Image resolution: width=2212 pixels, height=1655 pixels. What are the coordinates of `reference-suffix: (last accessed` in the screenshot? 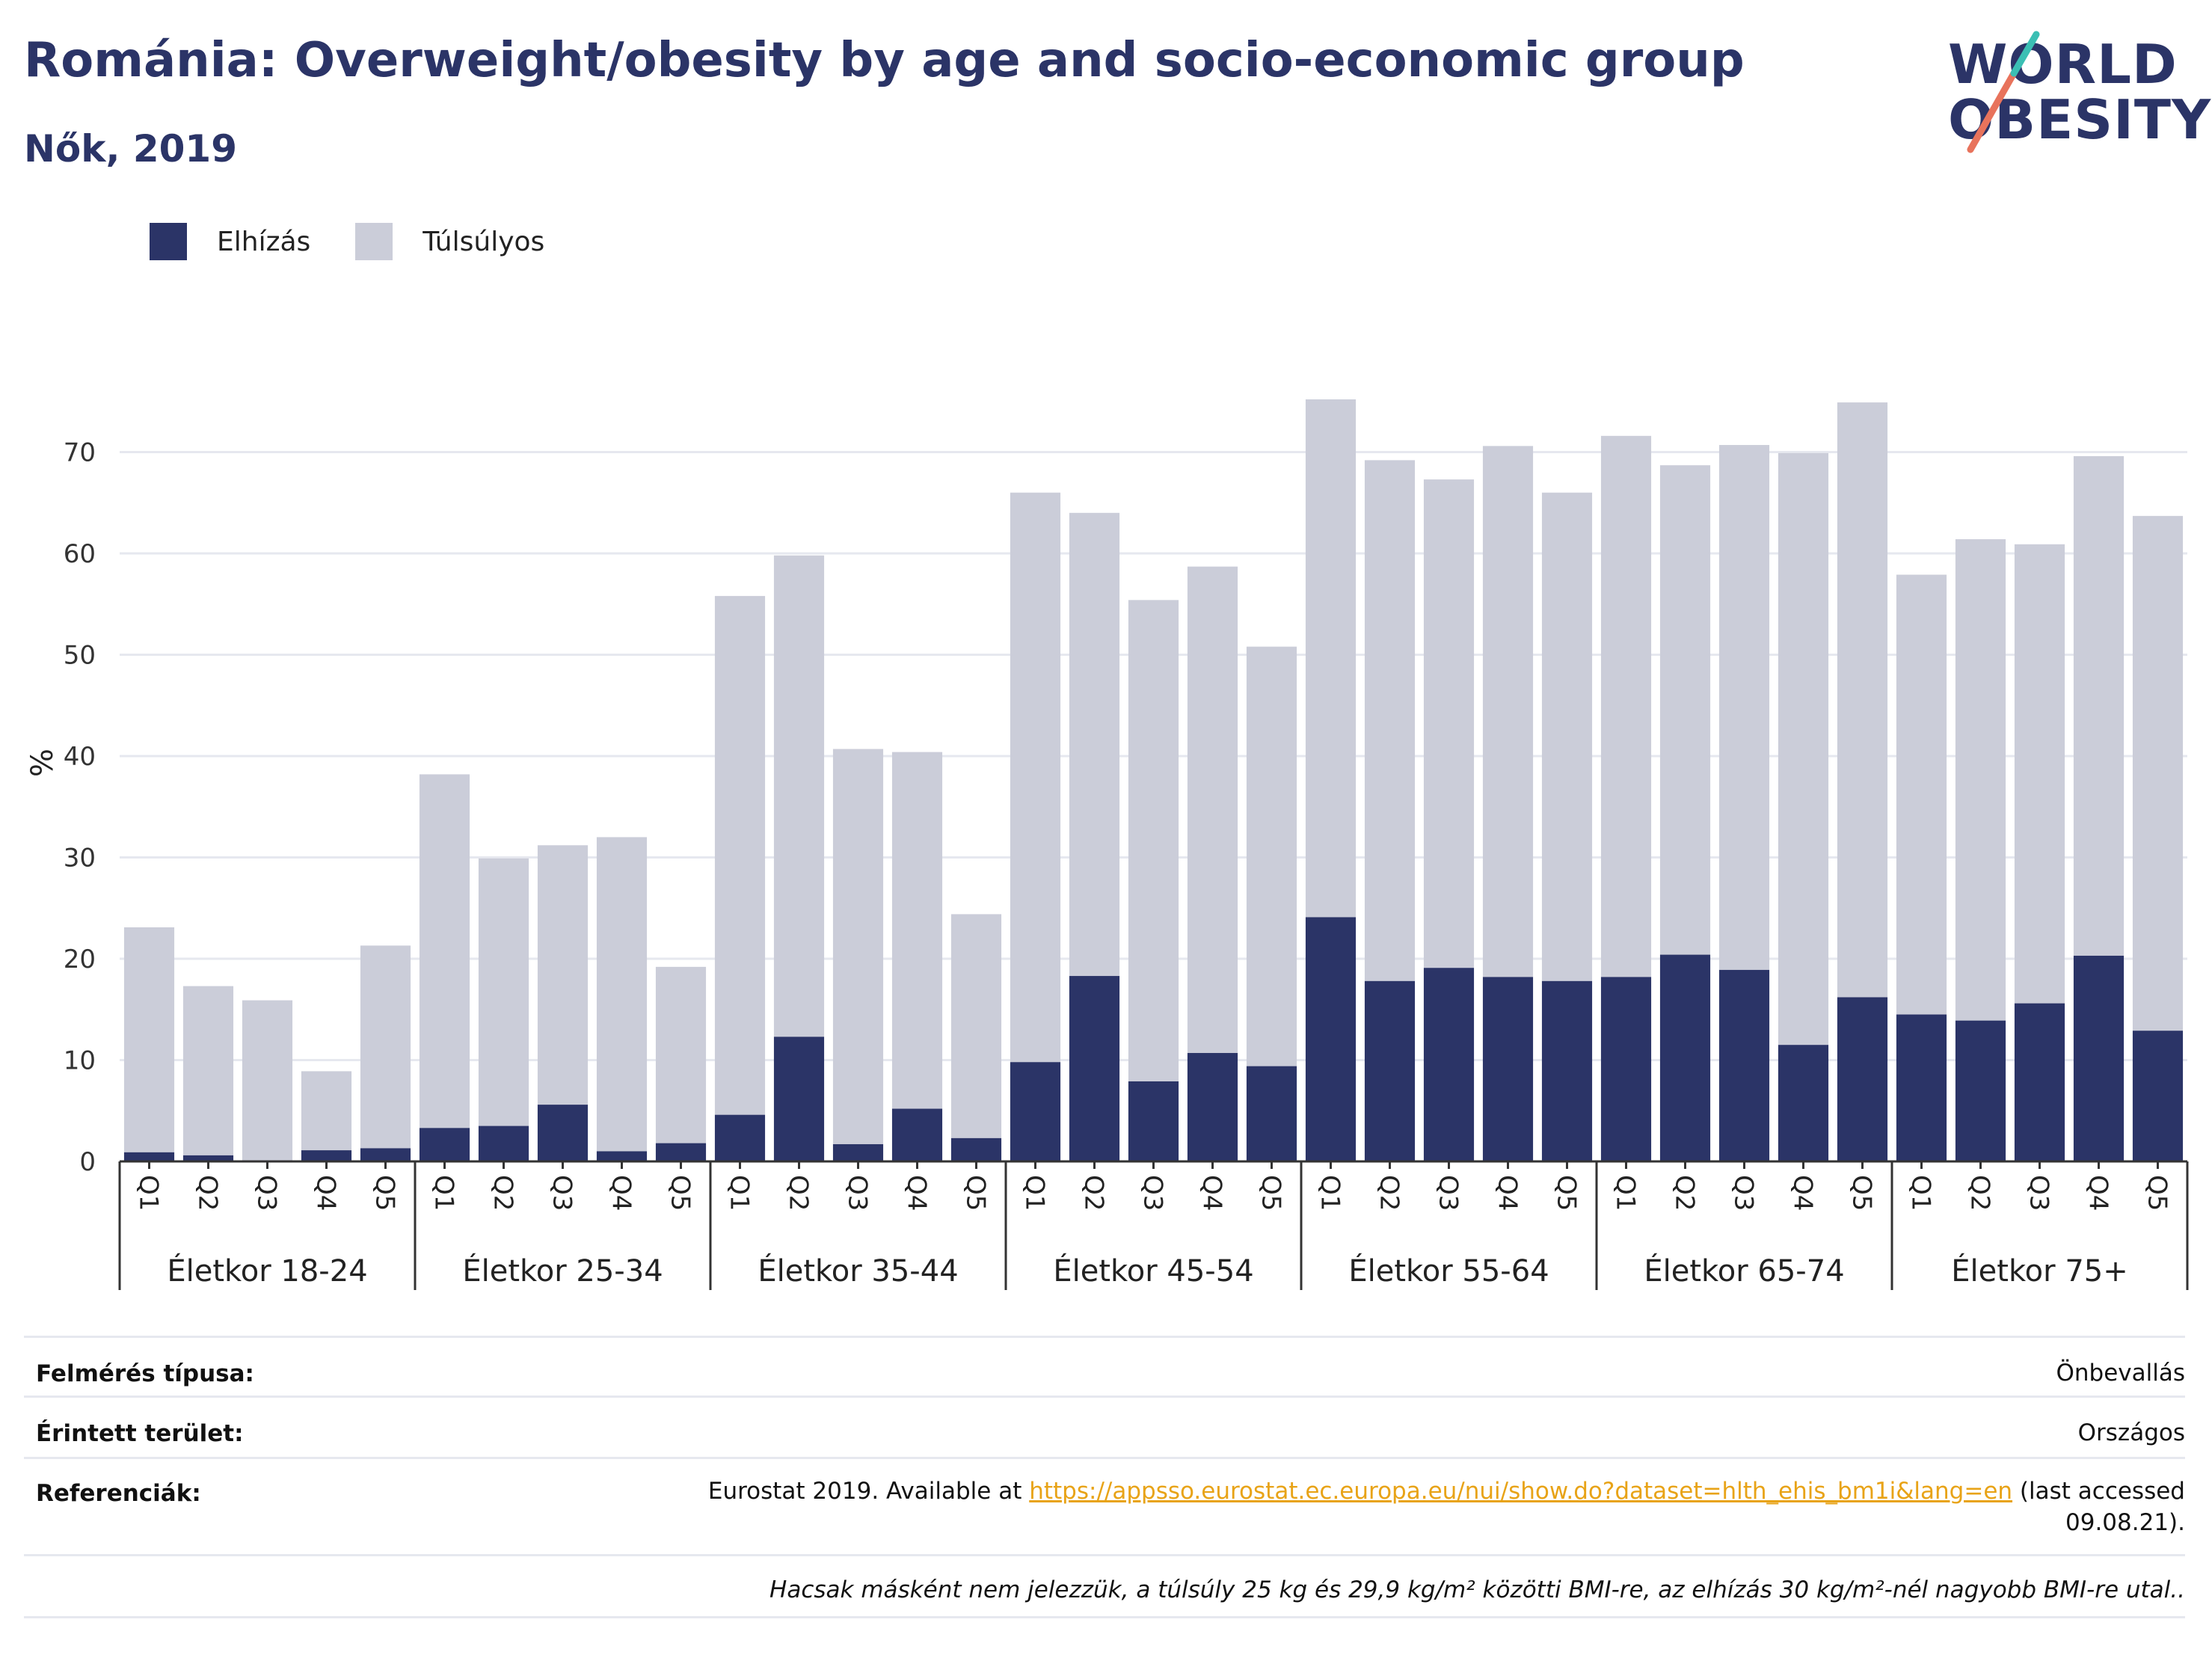 It's located at (2098, 1491).